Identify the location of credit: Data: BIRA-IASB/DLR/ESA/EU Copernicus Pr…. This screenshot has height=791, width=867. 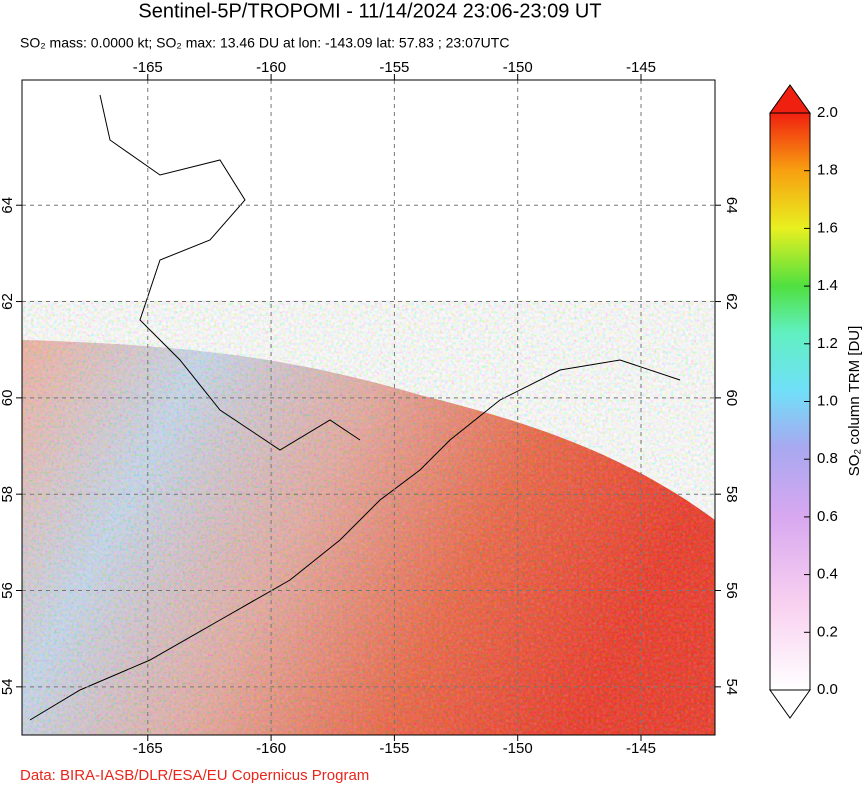
(194, 775).